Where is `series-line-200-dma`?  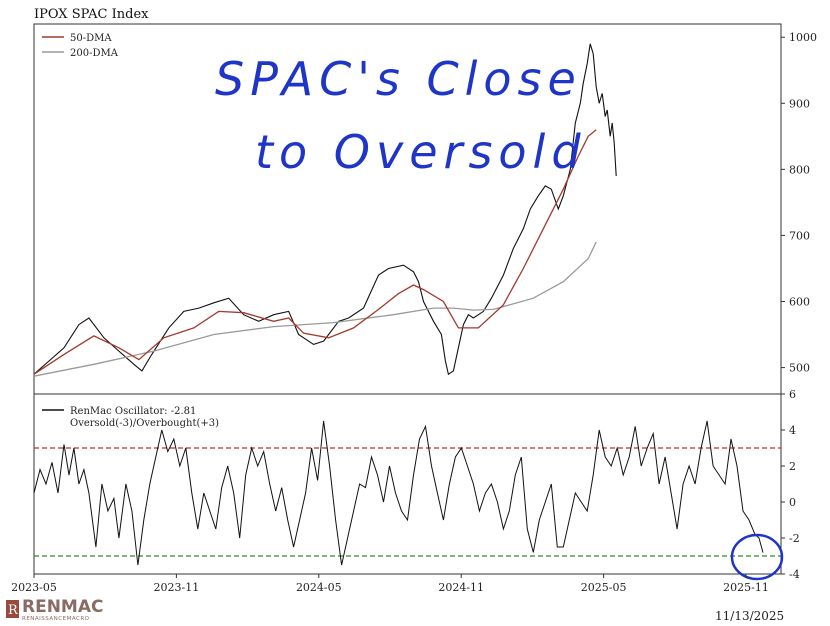 series-line-200-dma is located at coordinates (315, 309).